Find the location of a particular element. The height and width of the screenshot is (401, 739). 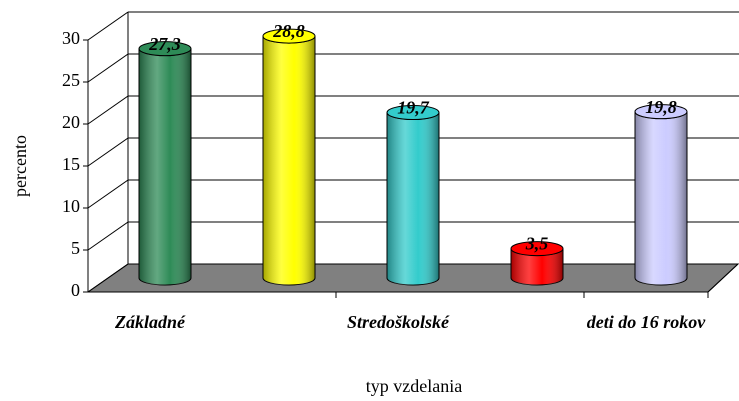

y-tick-label: 5 is located at coordinates (75, 248).